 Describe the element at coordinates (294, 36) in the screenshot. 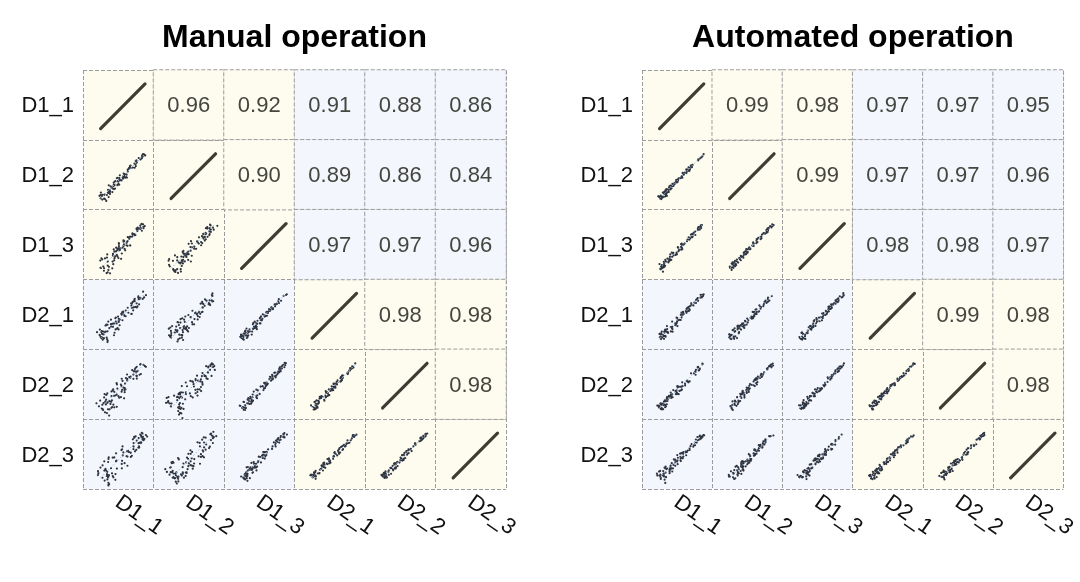

I see `chart-title: Manual operation` at that location.